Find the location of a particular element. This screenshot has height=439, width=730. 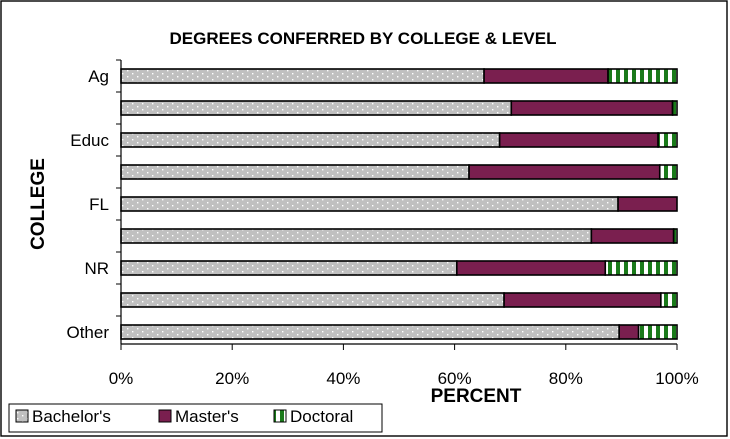

chart-title: DEGREES CONFERRED BY COLLEGE & LEVEL is located at coordinates (363, 38).